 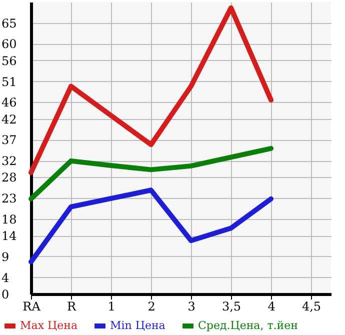 What do you see at coordinates (6, 257) in the screenshot?
I see `y-tick-label: 9` at bounding box center [6, 257].